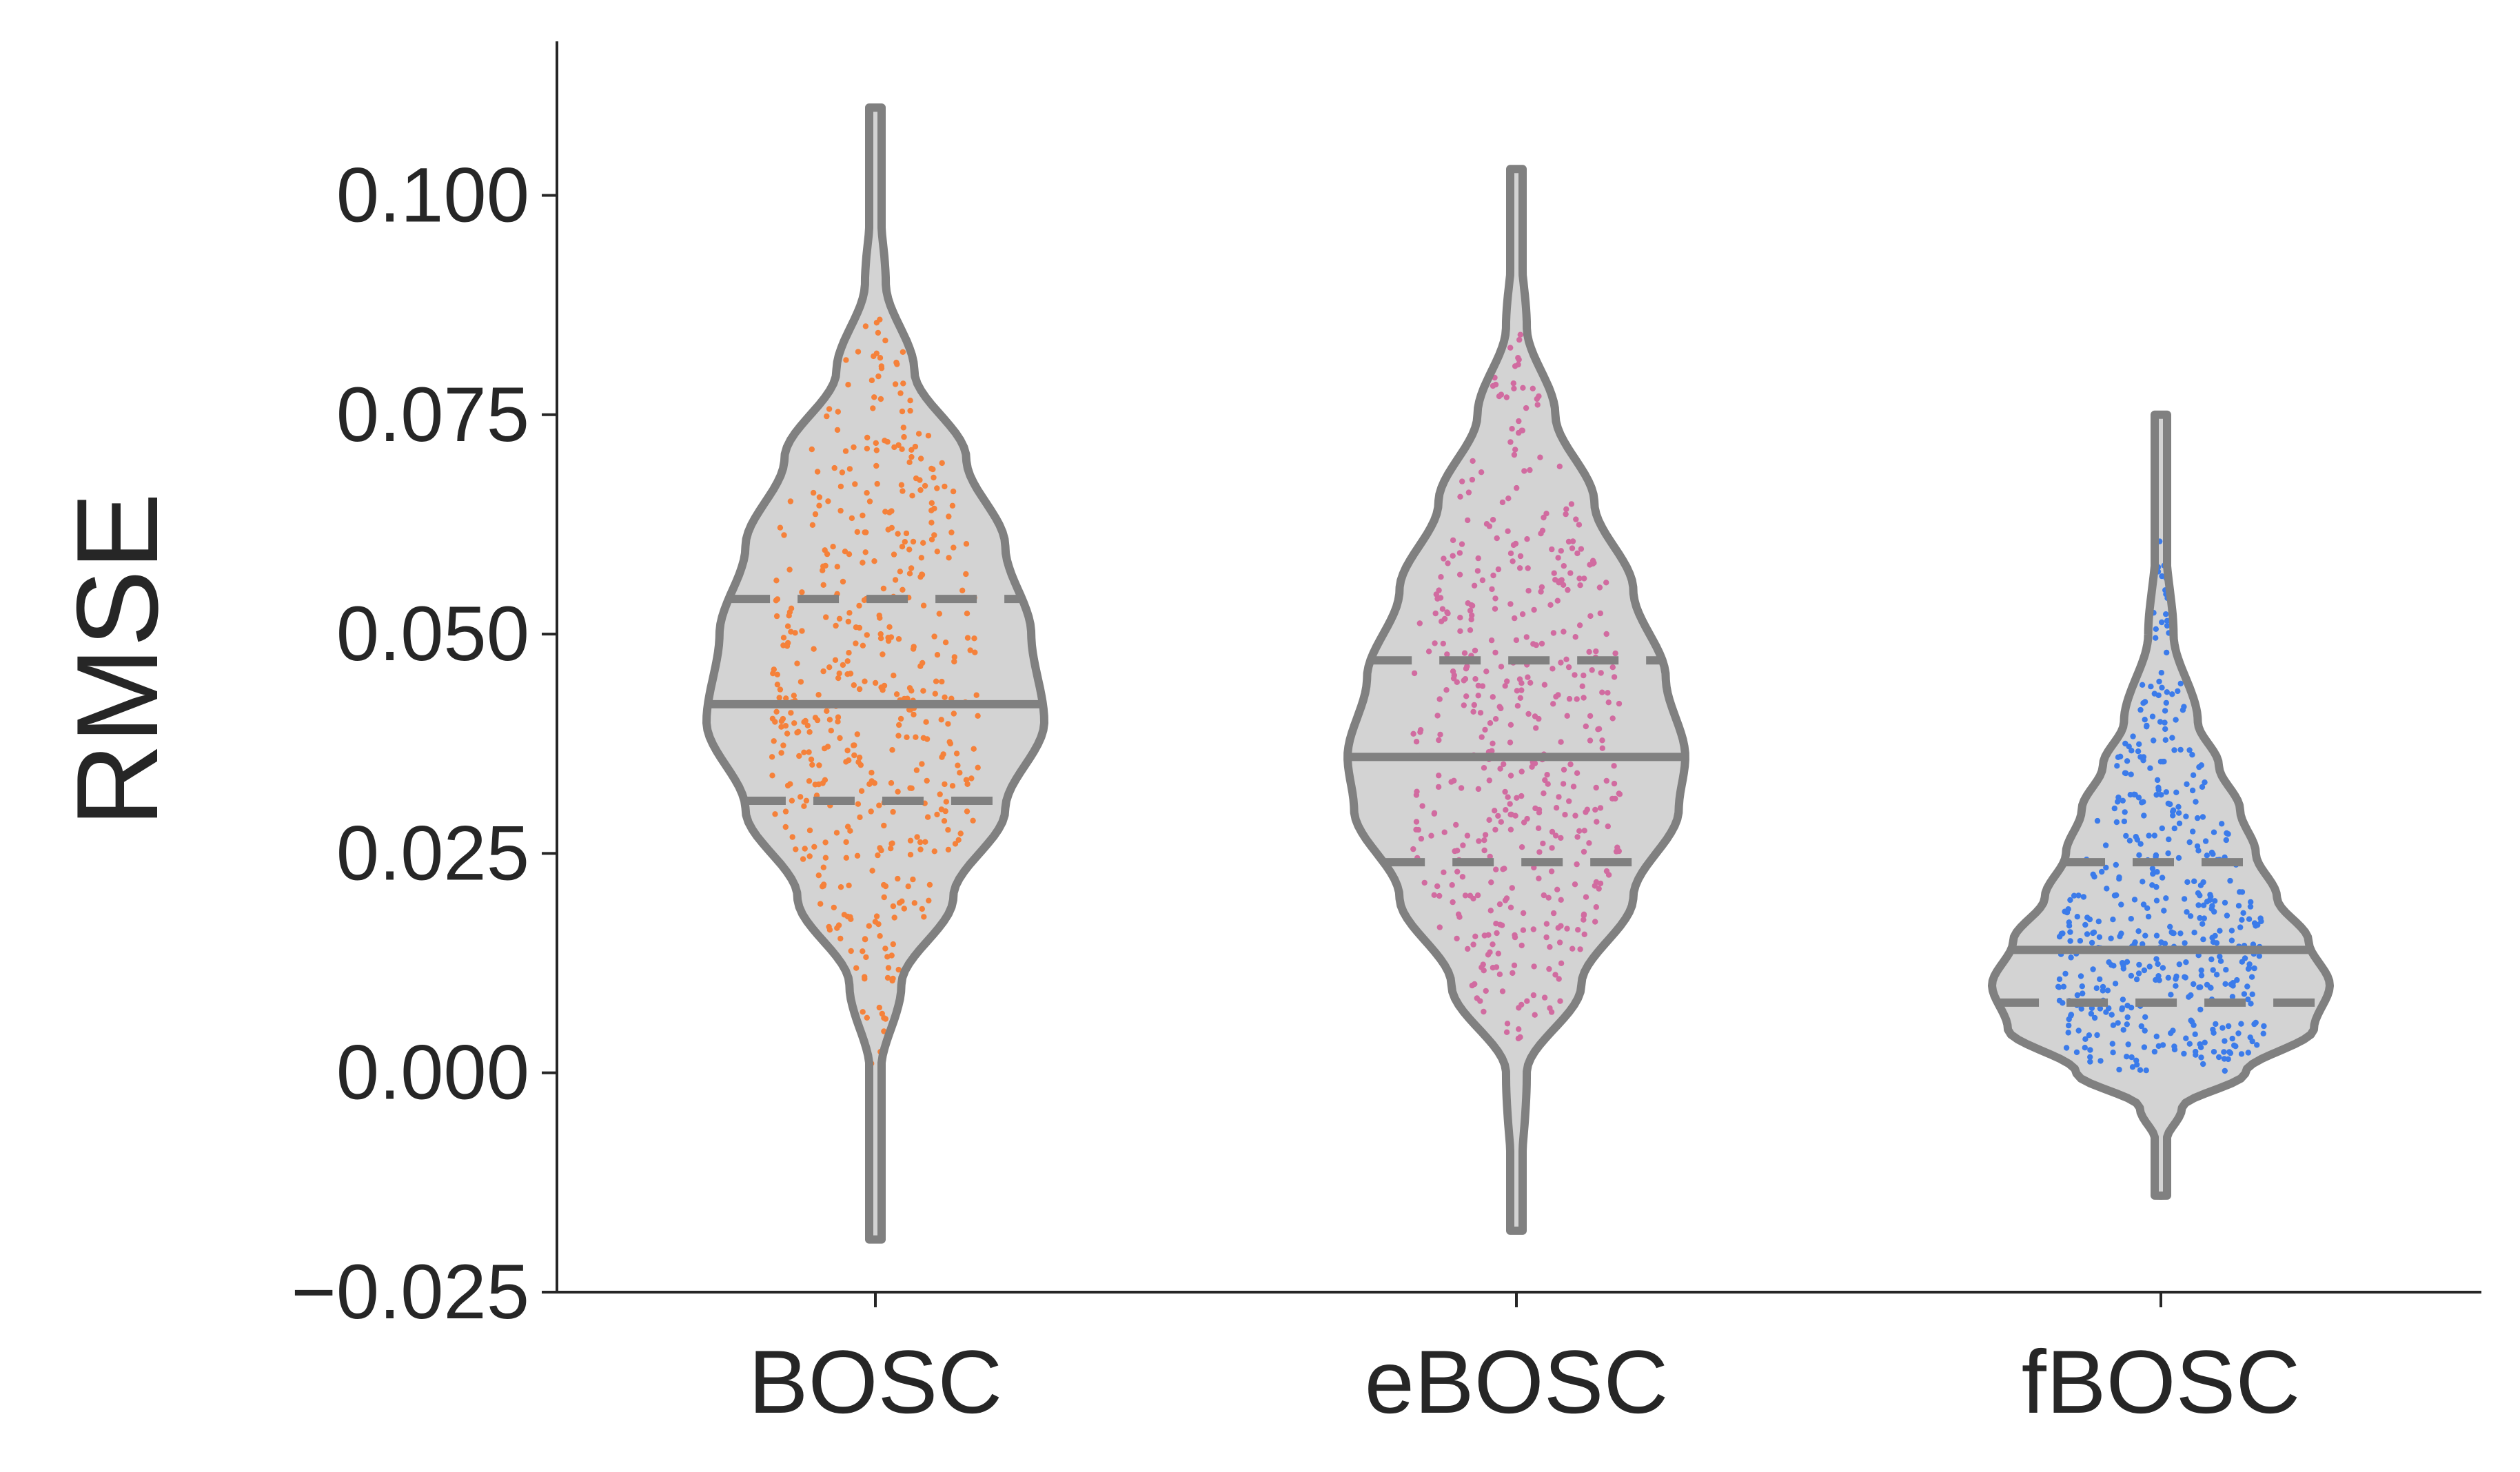  What do you see at coordinates (875, 674) in the screenshot?
I see `violin-body-bosc` at bounding box center [875, 674].